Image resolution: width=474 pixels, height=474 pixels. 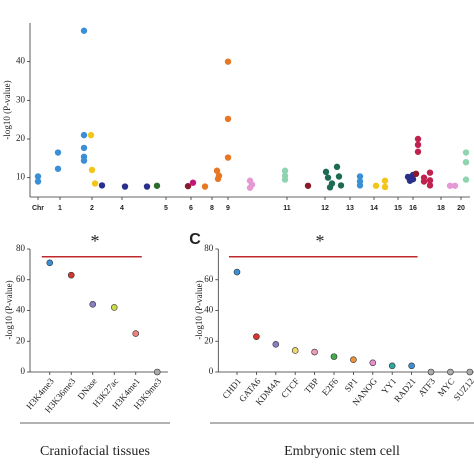 What do you see at coordinates (228, 208) in the screenshot?
I see `x-tick-label: 9` at bounding box center [228, 208].